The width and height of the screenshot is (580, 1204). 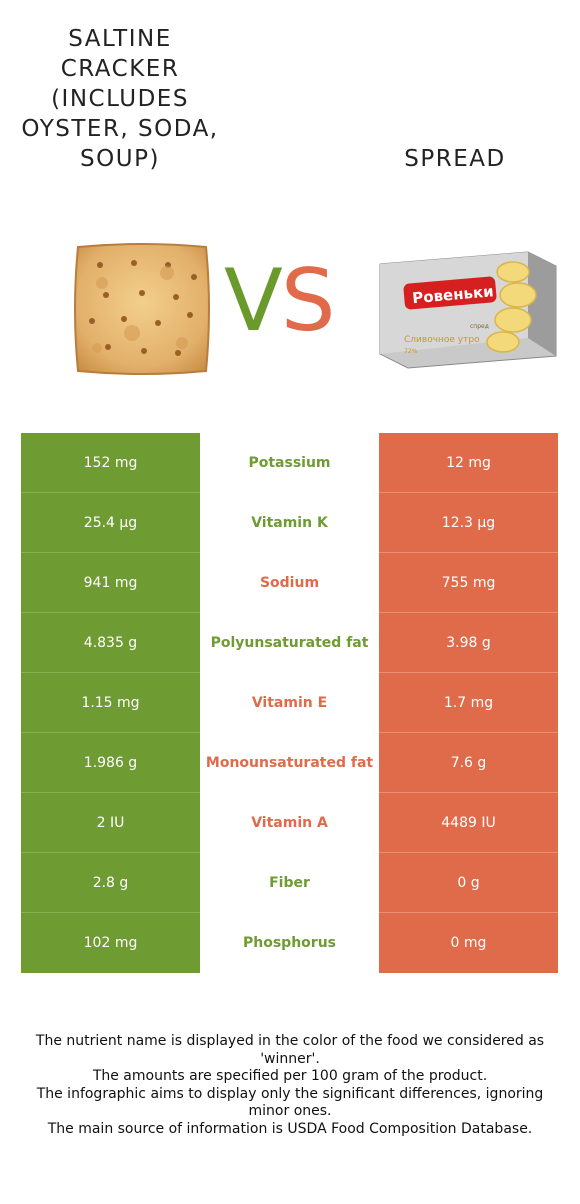 I want to click on right-value: 0 mg, so click(x=468, y=943).